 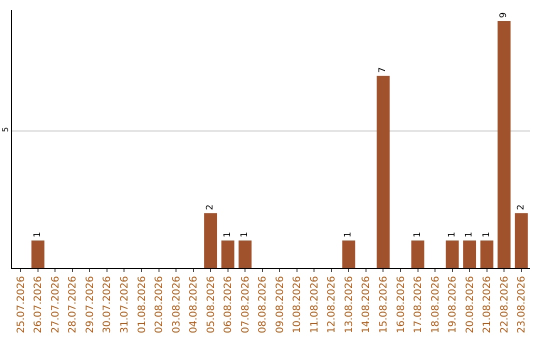 I want to click on x-tick-label: 27.07.2026, so click(x=56, y=305).